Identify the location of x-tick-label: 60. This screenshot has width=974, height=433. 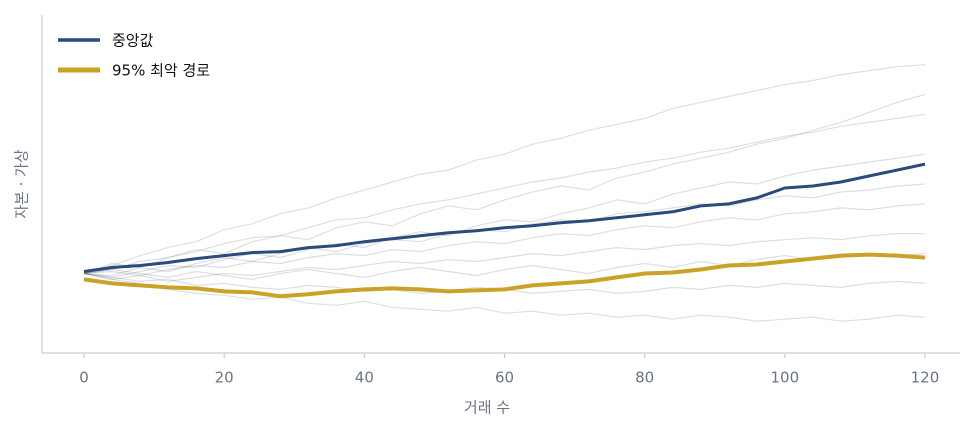
(504, 378).